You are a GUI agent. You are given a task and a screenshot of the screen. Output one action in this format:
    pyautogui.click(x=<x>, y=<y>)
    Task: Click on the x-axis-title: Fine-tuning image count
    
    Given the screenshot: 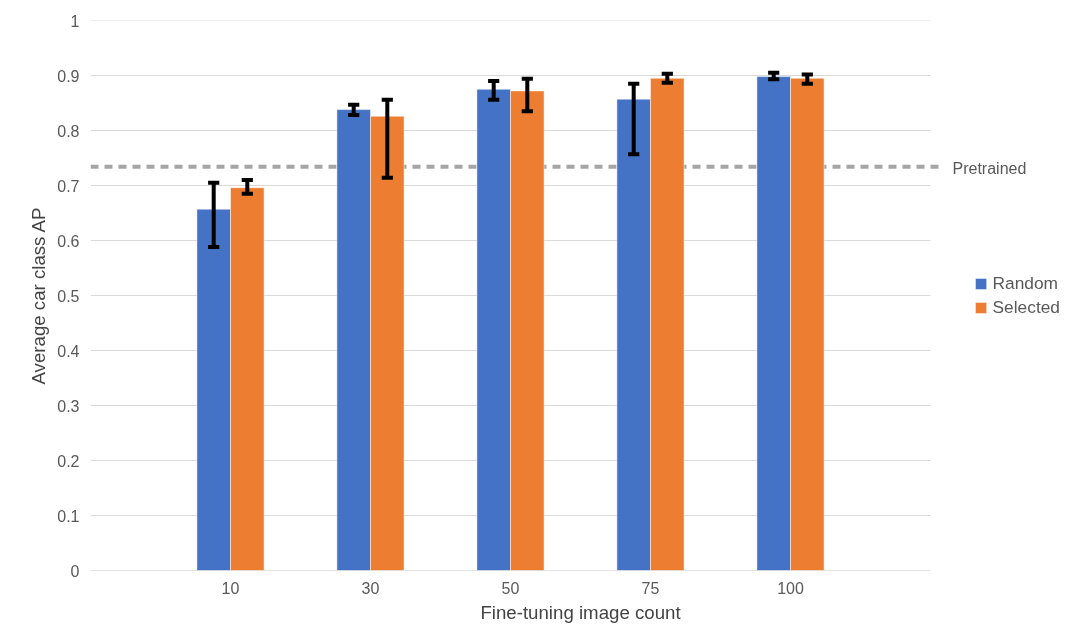 What is the action you would take?
    pyautogui.click(x=581, y=612)
    